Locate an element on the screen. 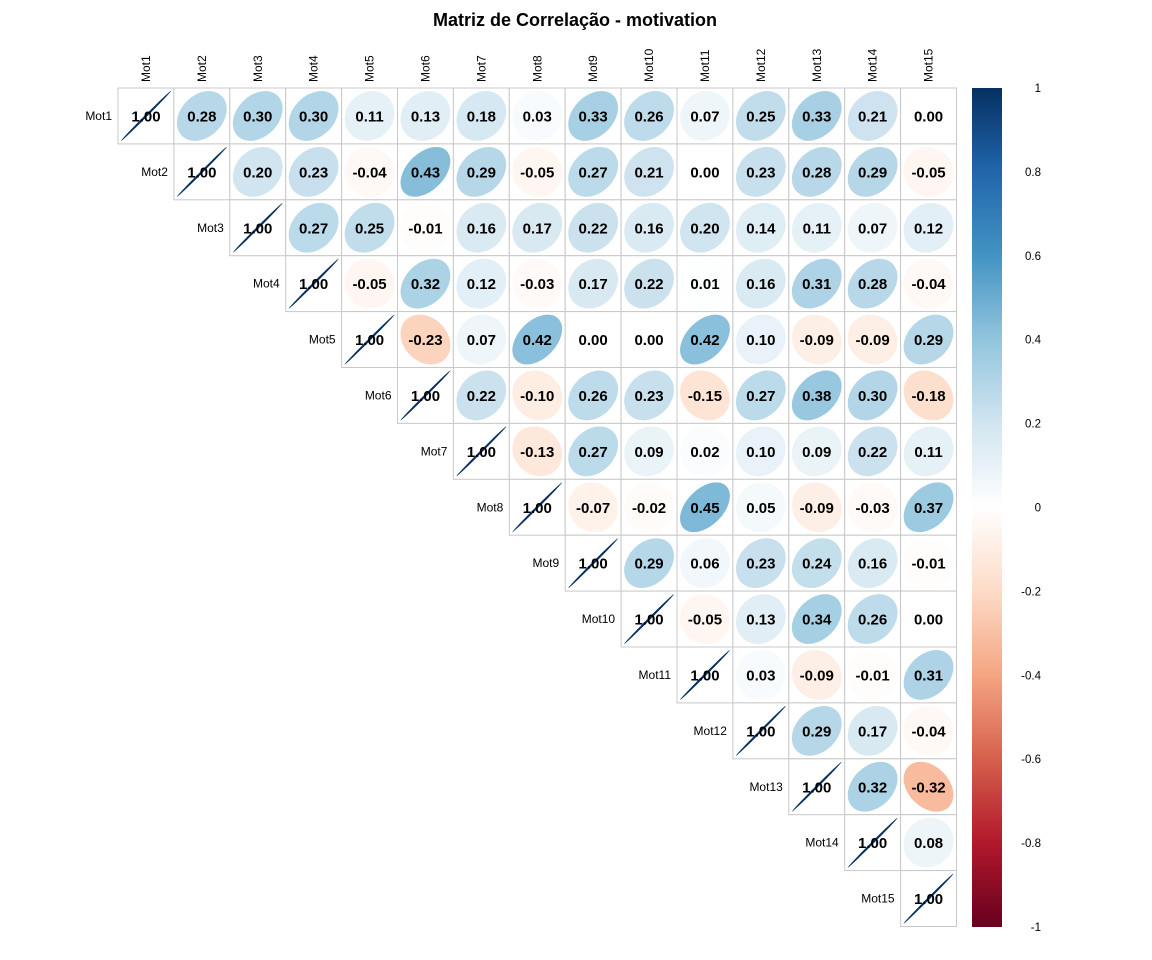 The height and width of the screenshot is (960, 1152). cell-mot1-mot12: 0.25 is located at coordinates (761, 116).